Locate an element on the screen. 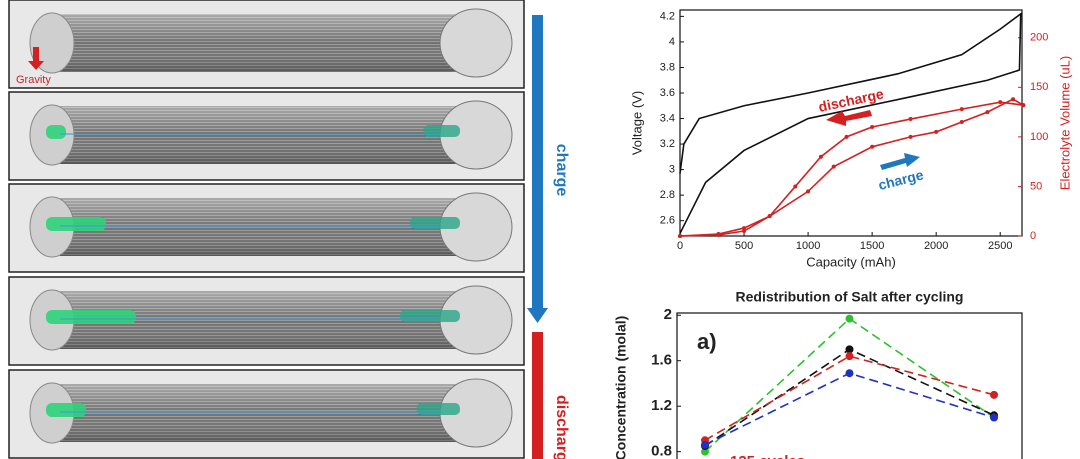 The height and width of the screenshot is (459, 1080). y2-axis-label: Electrolyte Volume (uL) is located at coordinates (1064, 123).